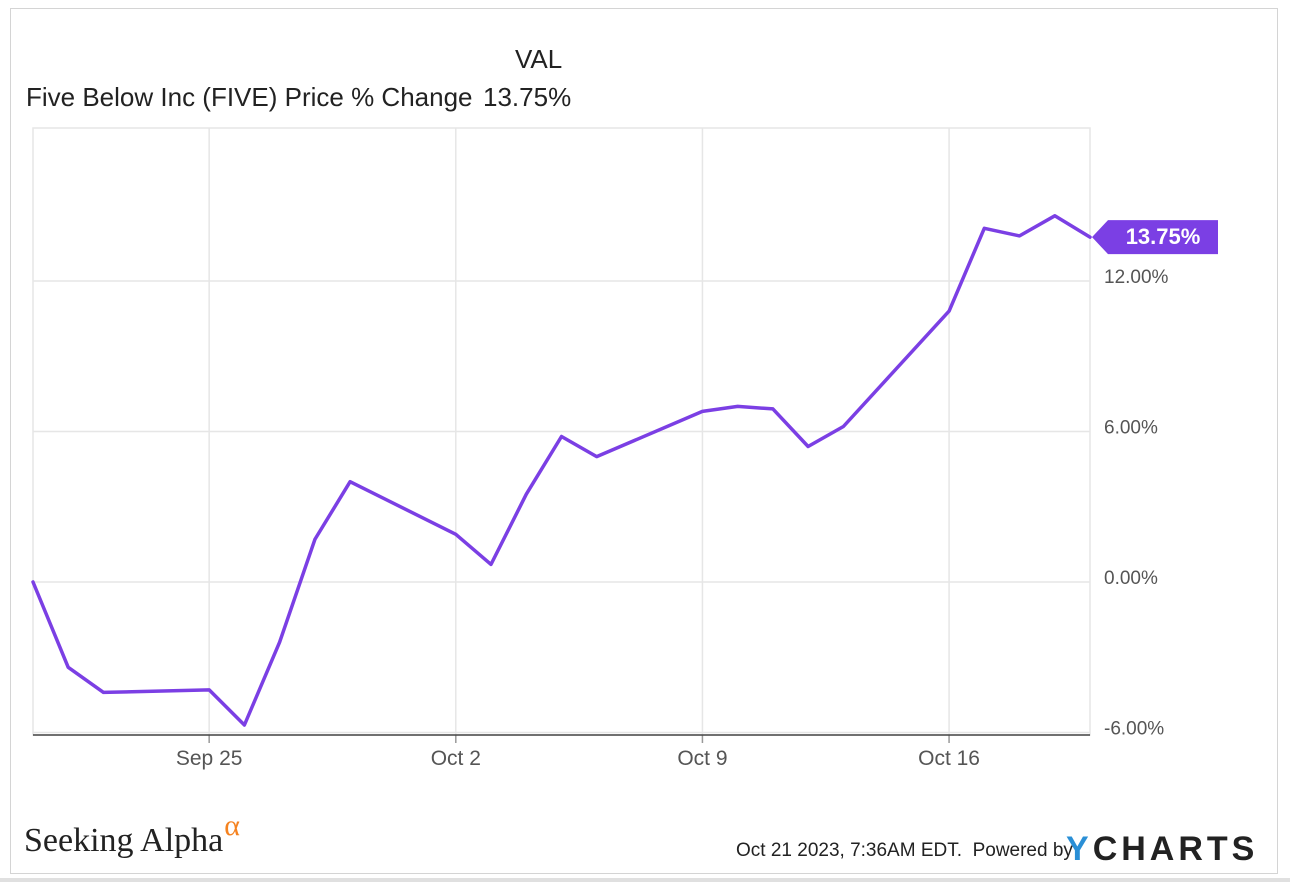 The image size is (1290, 886). I want to click on seeking-alpha-logo: Seeking Alphaα, so click(132, 834).